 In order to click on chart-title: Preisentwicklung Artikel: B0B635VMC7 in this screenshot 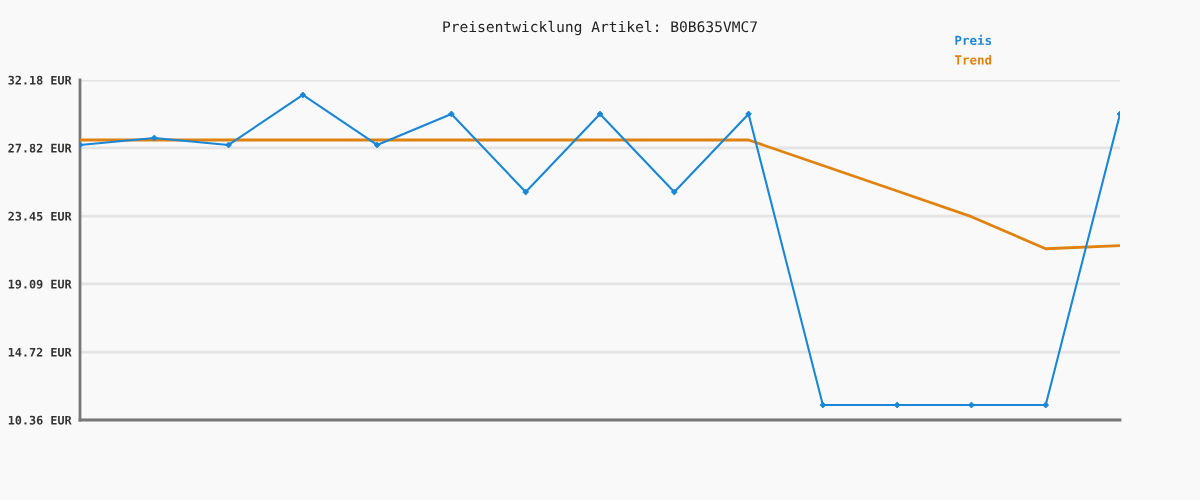, I will do `click(600, 28)`.